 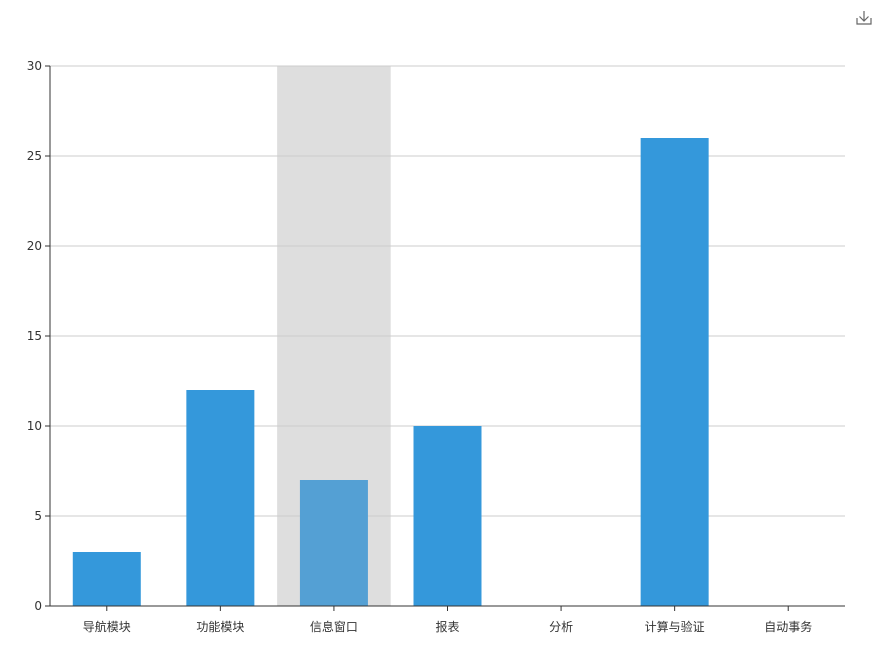 What do you see at coordinates (561, 627) in the screenshot?
I see `x-tick-label: 分析` at bounding box center [561, 627].